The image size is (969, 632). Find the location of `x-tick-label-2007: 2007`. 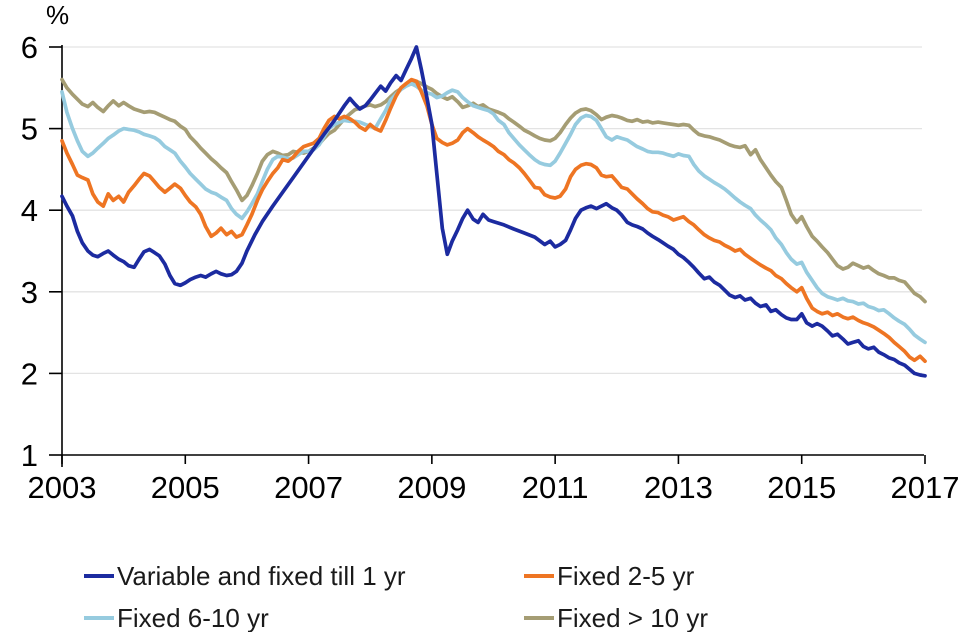

x-tick-label-2007: 2007 is located at coordinates (308, 487).